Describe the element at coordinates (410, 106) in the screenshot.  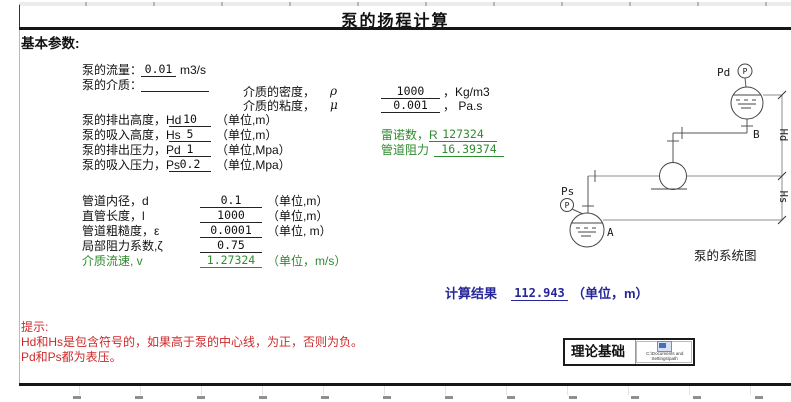
I see `viscosity-value-cell: 0.001` at that location.